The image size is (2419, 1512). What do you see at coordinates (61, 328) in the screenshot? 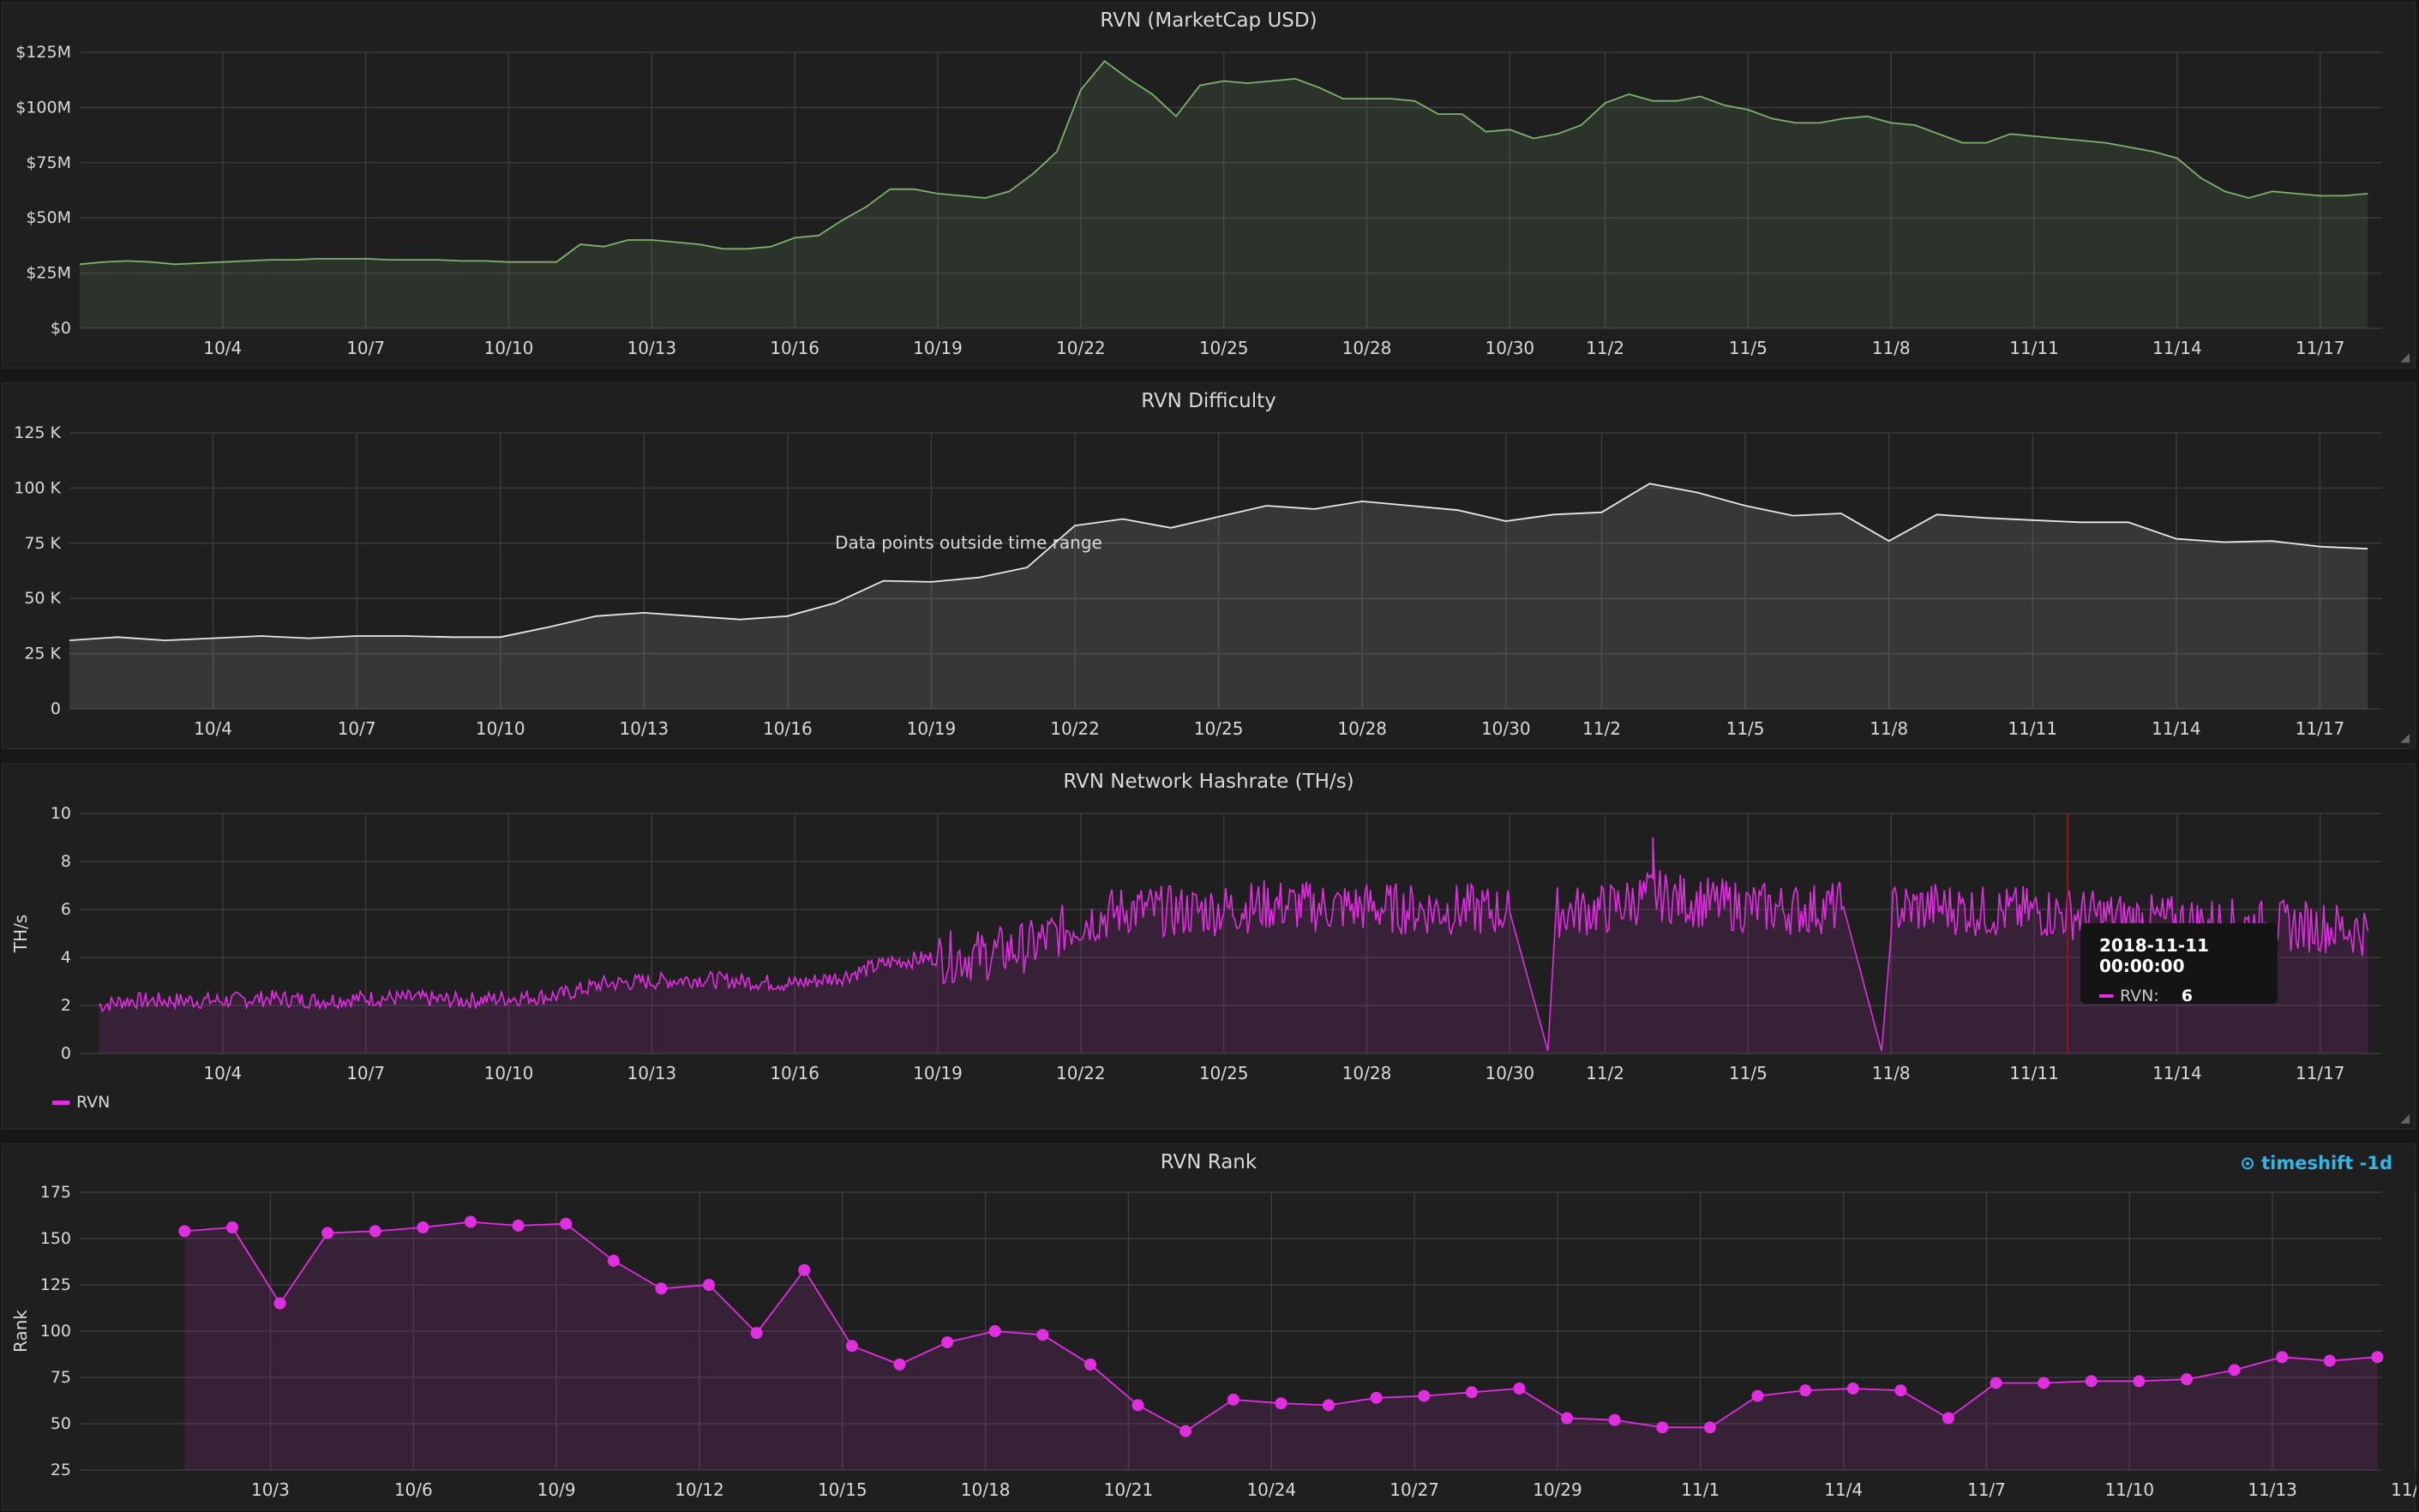
I see `y-tick-label: $0` at bounding box center [61, 328].